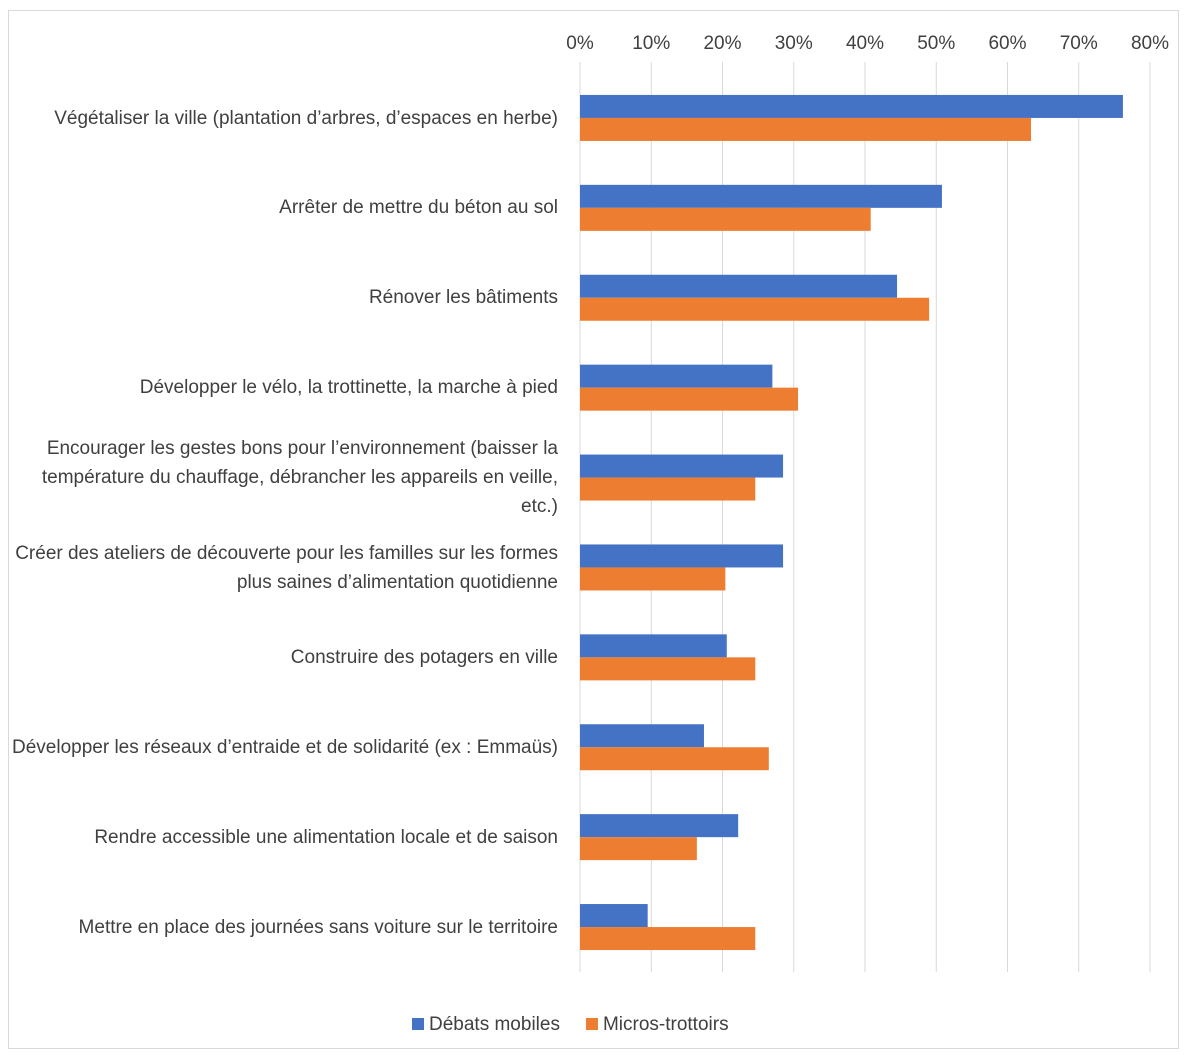 The height and width of the screenshot is (1055, 1185). Describe the element at coordinates (494, 1024) in the screenshot. I see `legend-label: Débats mobiles` at that location.